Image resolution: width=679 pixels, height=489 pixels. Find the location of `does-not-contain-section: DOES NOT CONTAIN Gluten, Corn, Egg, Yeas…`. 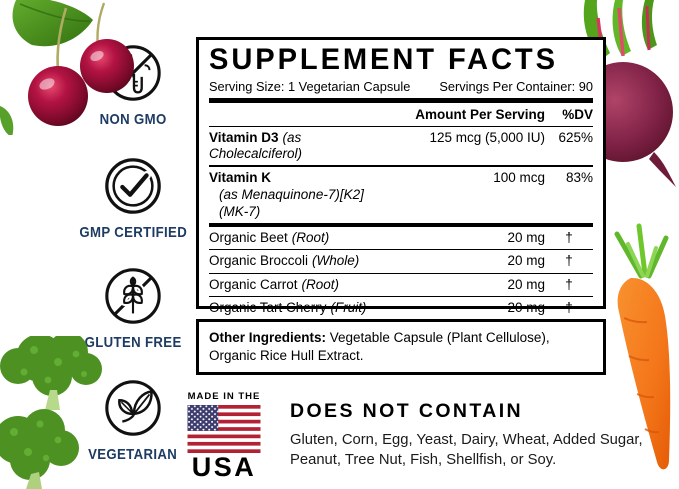

does-not-contain-section: DOES NOT CONTAIN Gluten, Corn, Egg, Yeas… is located at coordinates (481, 435).